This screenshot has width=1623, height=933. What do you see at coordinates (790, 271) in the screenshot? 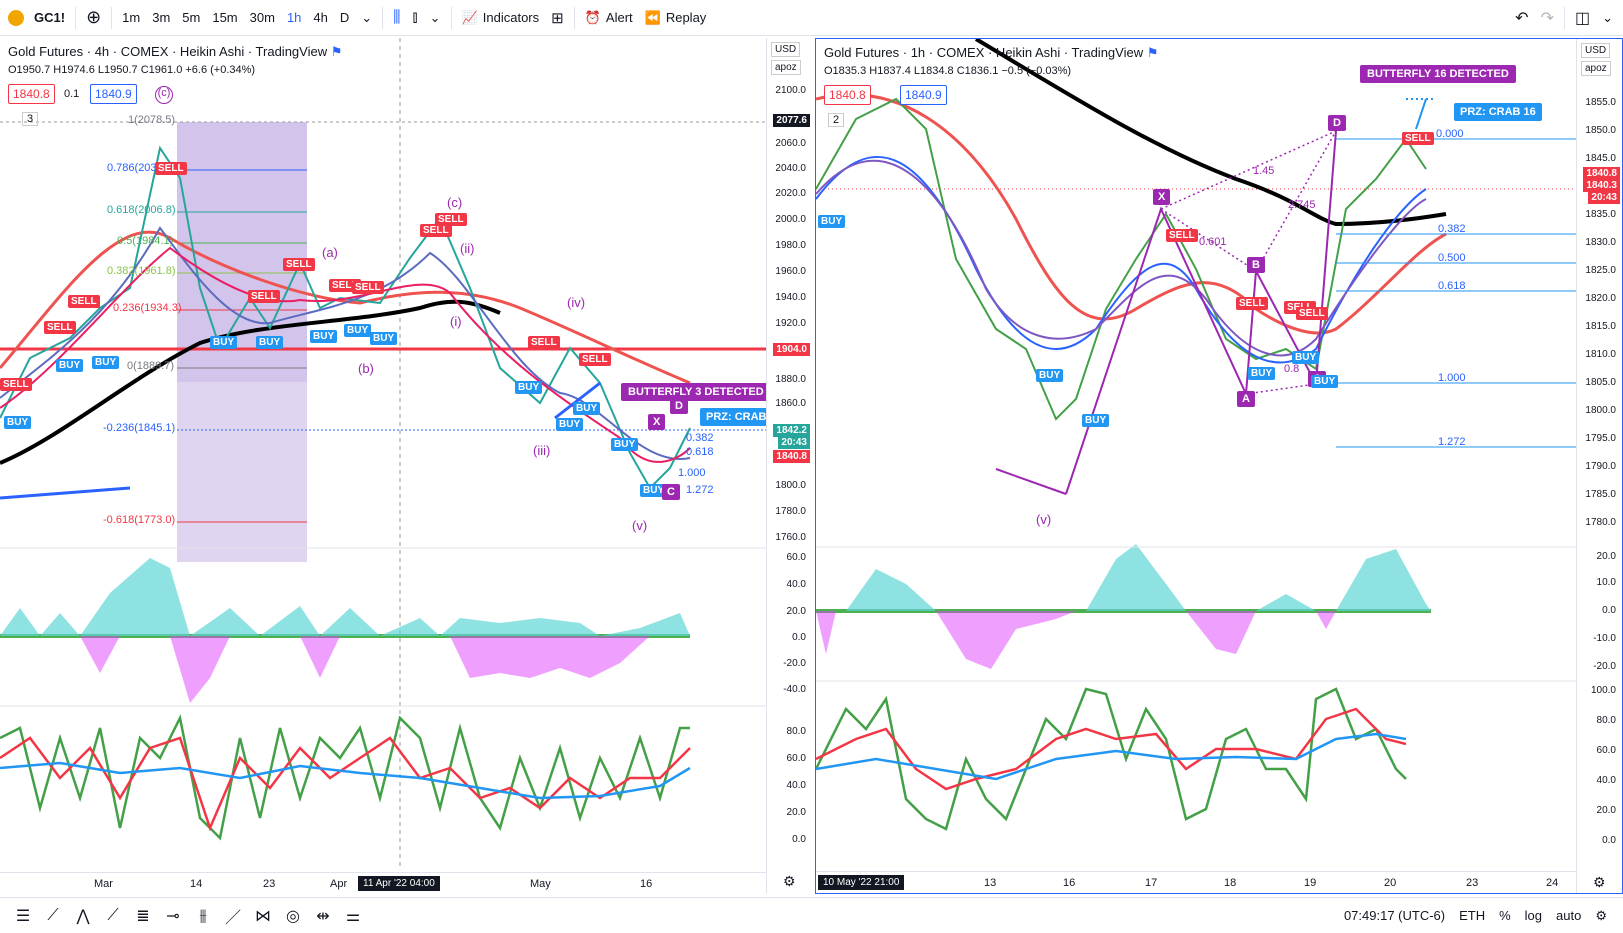
I see `price-tick: 1960.0` at bounding box center [790, 271].